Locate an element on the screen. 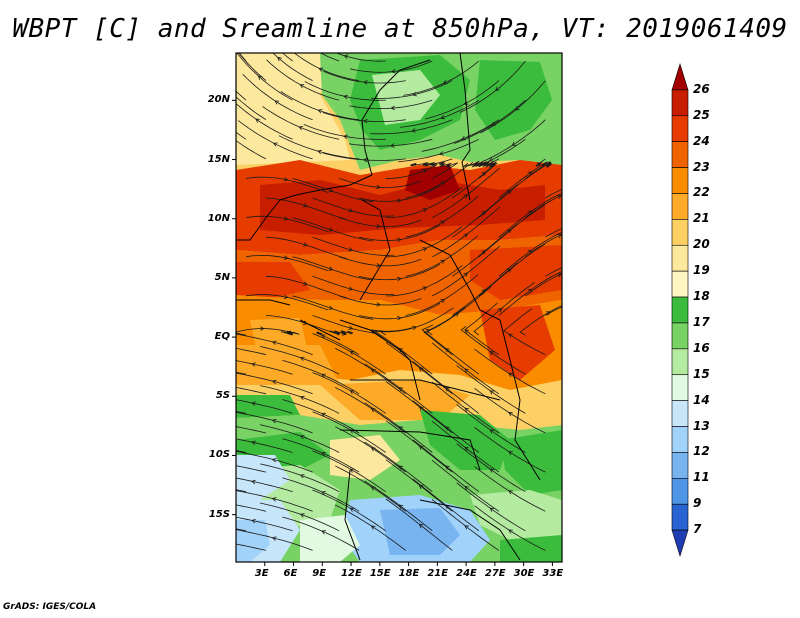 The image size is (800, 618). lat-tick-label: 10S is located at coordinates (219, 455).